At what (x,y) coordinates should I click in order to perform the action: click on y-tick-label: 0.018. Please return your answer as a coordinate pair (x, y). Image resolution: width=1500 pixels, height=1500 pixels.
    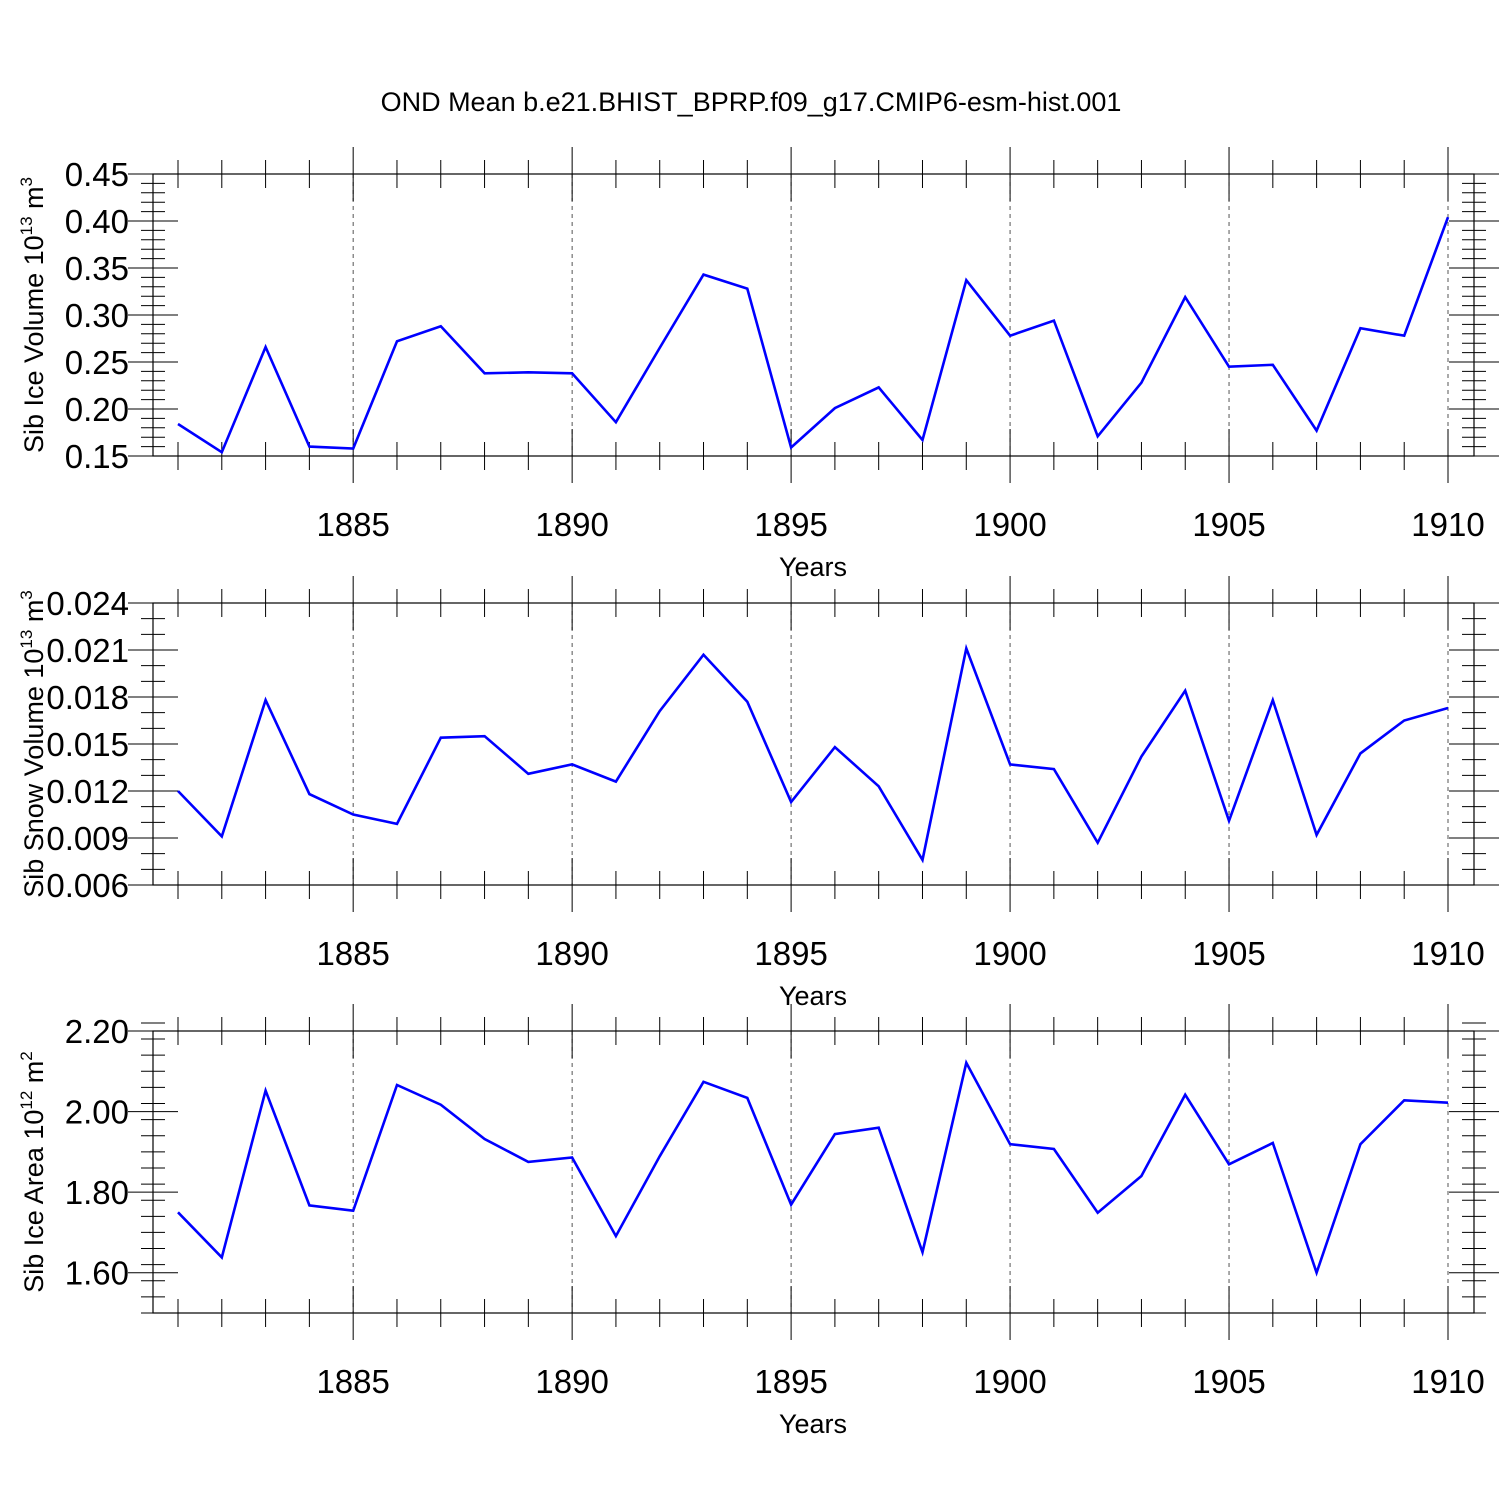
    Looking at the image, I should click on (87, 697).